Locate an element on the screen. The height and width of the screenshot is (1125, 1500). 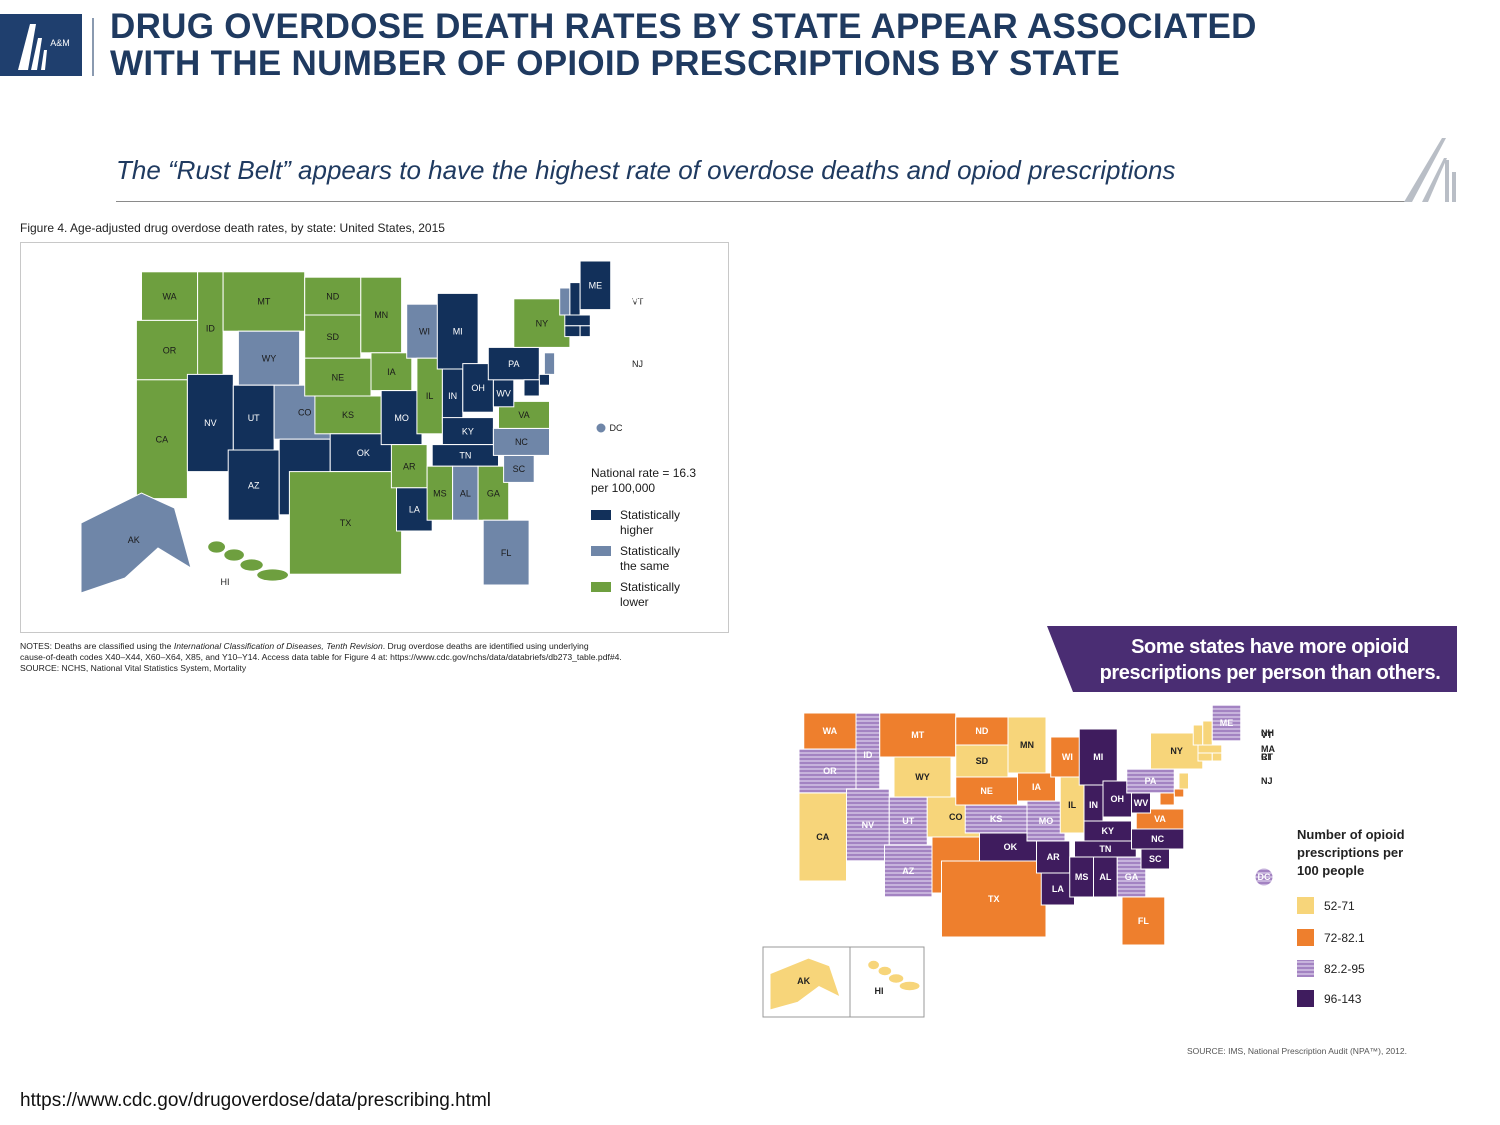
fig2-state-ut is located at coordinates (908, 821).